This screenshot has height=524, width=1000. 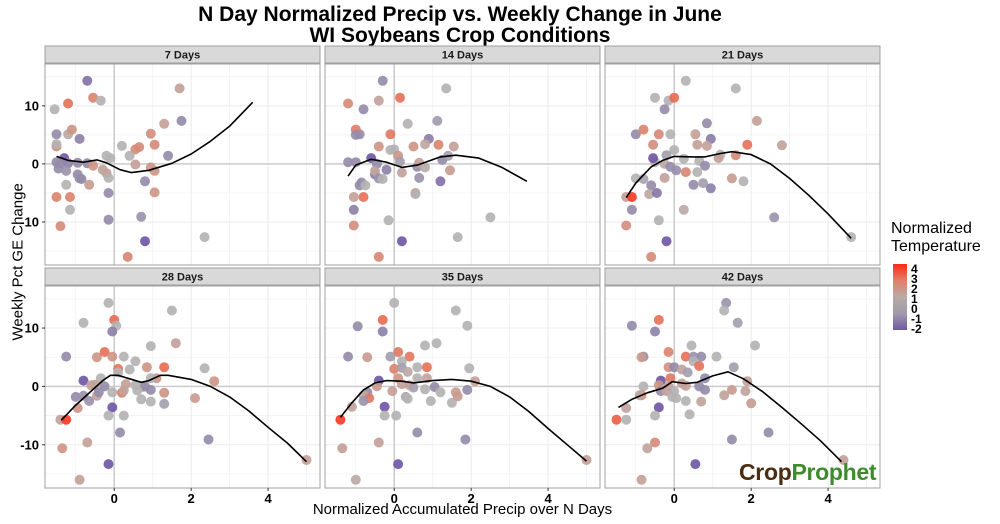 I want to click on facet-strip-label: 28 Days, so click(x=183, y=278).